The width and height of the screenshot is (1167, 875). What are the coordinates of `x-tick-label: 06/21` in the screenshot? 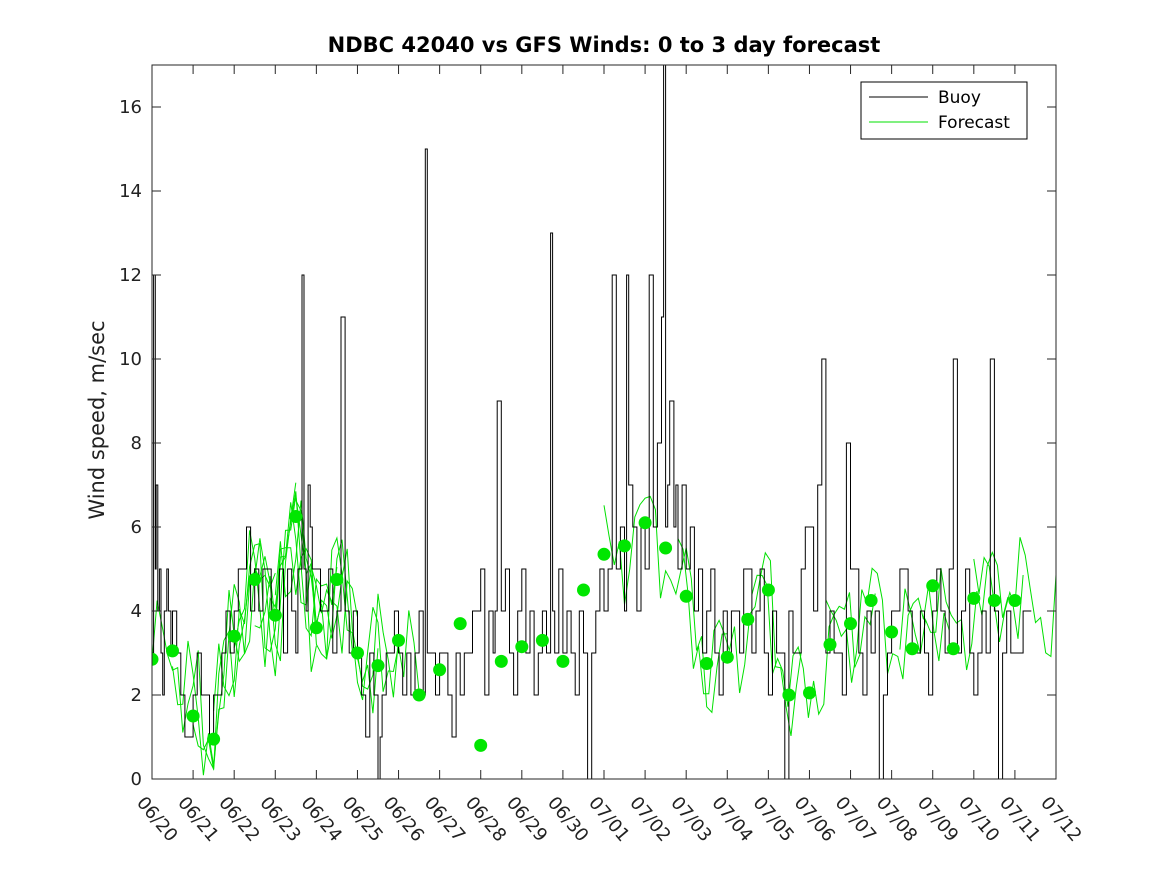 It's located at (197, 819).